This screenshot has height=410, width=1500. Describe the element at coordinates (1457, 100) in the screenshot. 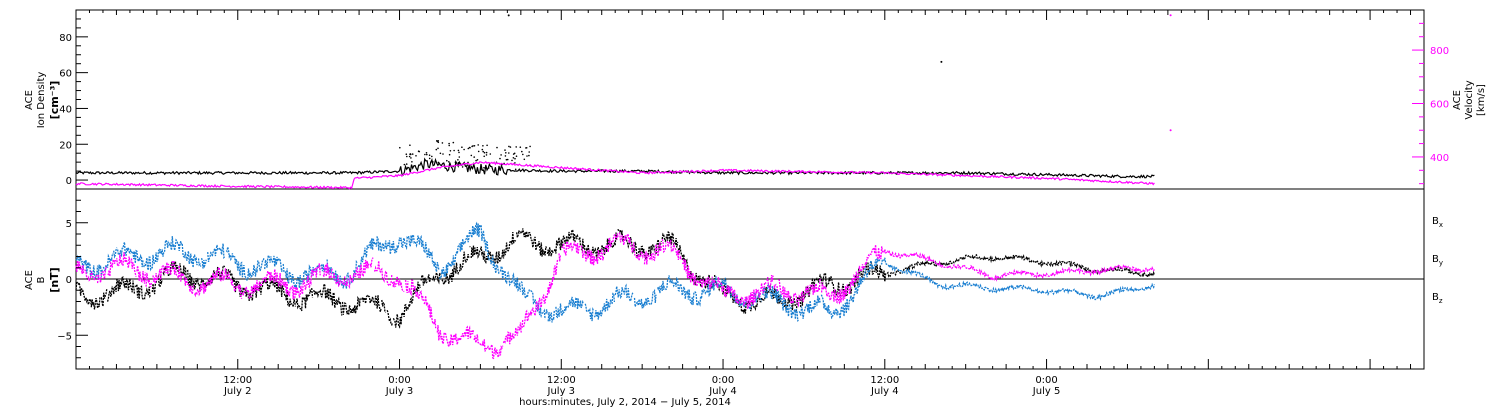

I see `velocity-label-instrument: ACE` at that location.